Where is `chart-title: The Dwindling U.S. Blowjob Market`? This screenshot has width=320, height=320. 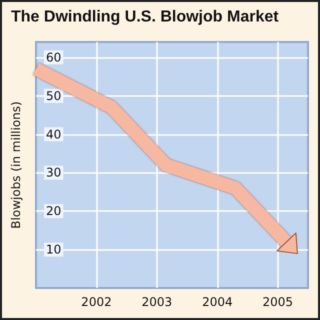
chart-title: The Dwindling U.S. Blowjob Market is located at coordinates (145, 17).